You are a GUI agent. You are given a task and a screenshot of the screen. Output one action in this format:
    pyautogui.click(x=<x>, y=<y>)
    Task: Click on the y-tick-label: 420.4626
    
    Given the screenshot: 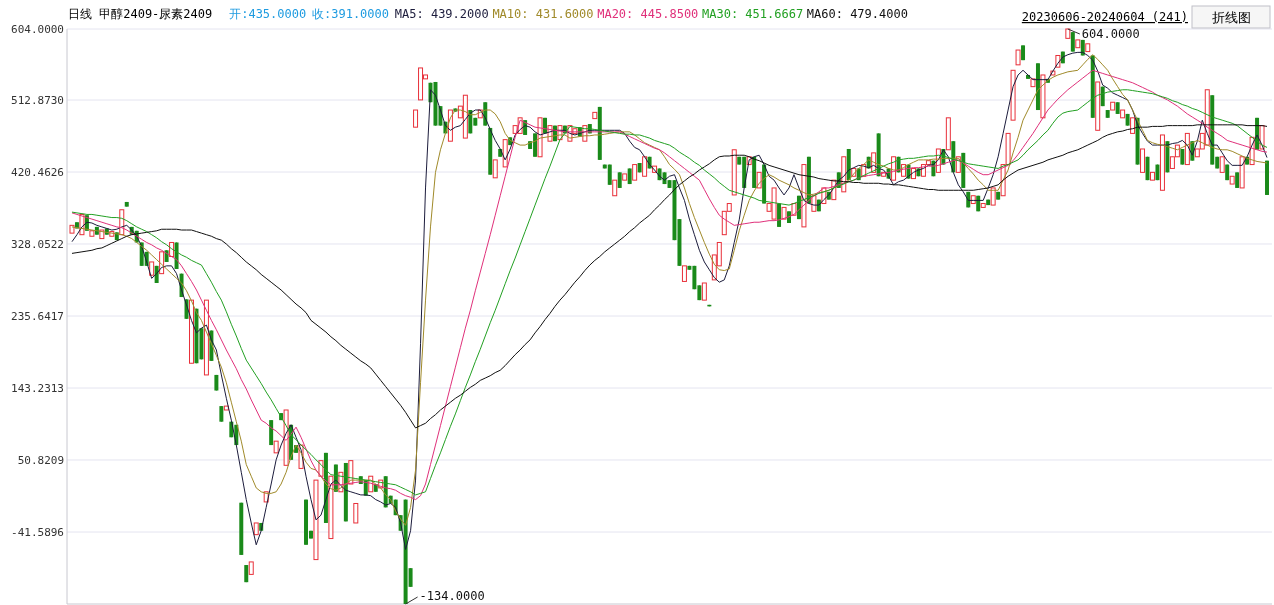 What is the action you would take?
    pyautogui.click(x=37, y=172)
    